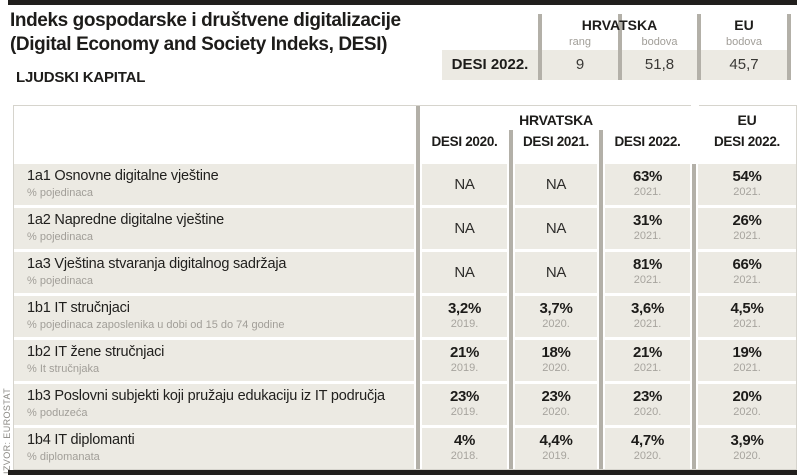  I want to click on value-cell: 4,5% 2021., so click(747, 316).